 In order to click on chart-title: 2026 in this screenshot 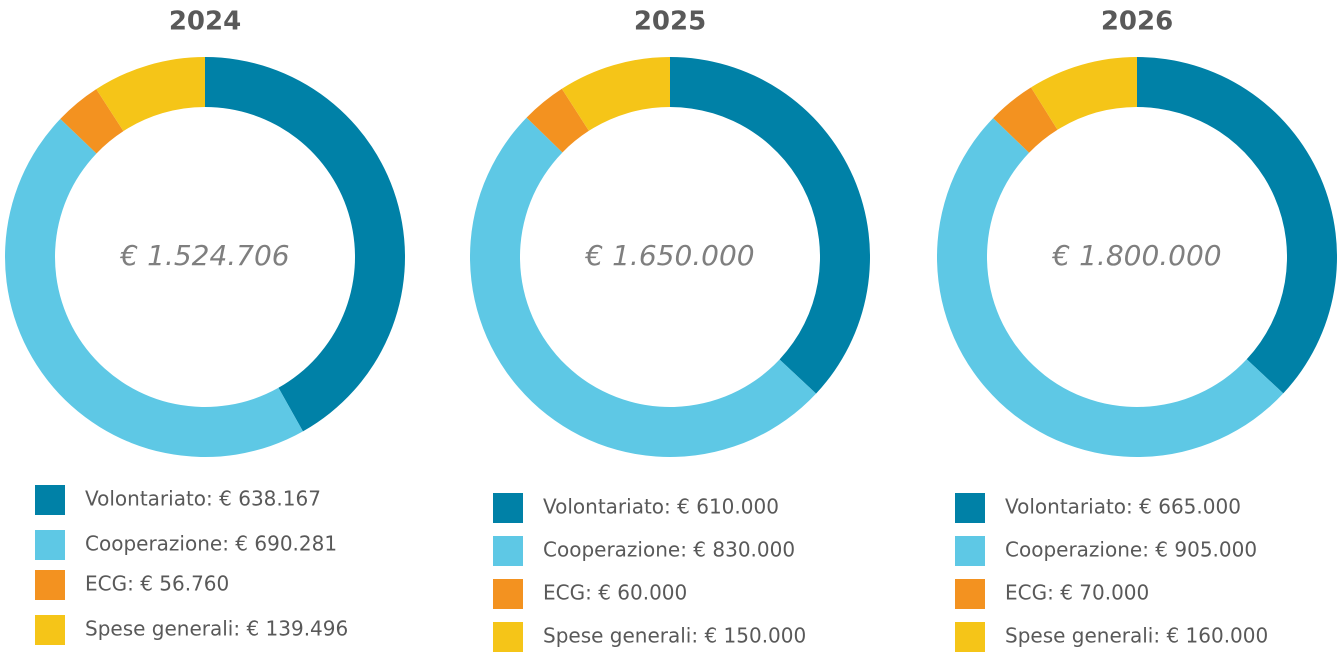, I will do `click(1137, 22)`.